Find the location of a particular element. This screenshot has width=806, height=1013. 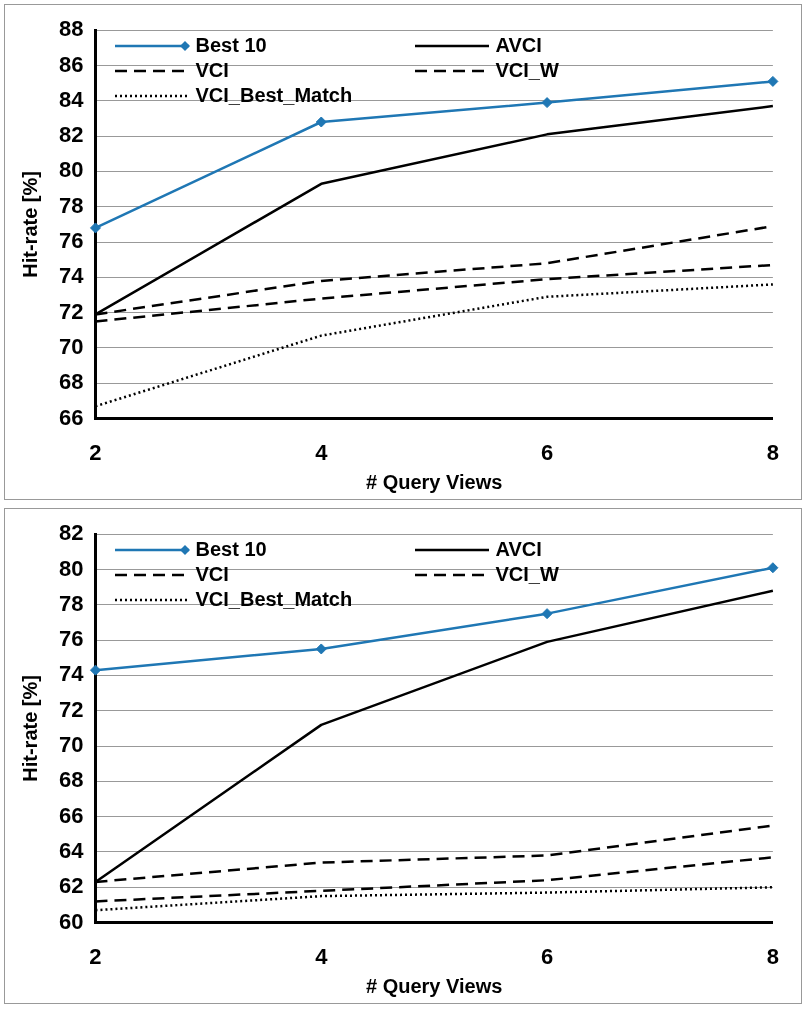

y-tick-label: 60 is located at coordinates (71, 921).